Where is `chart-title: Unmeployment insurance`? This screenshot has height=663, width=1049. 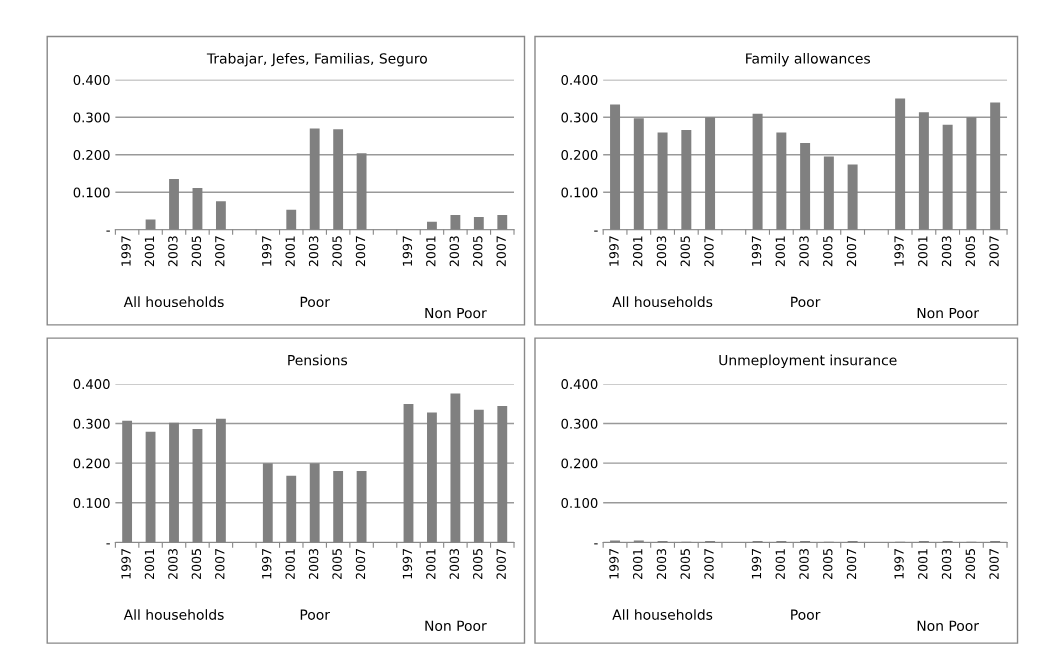
chart-title: Unmeployment insurance is located at coordinates (808, 361).